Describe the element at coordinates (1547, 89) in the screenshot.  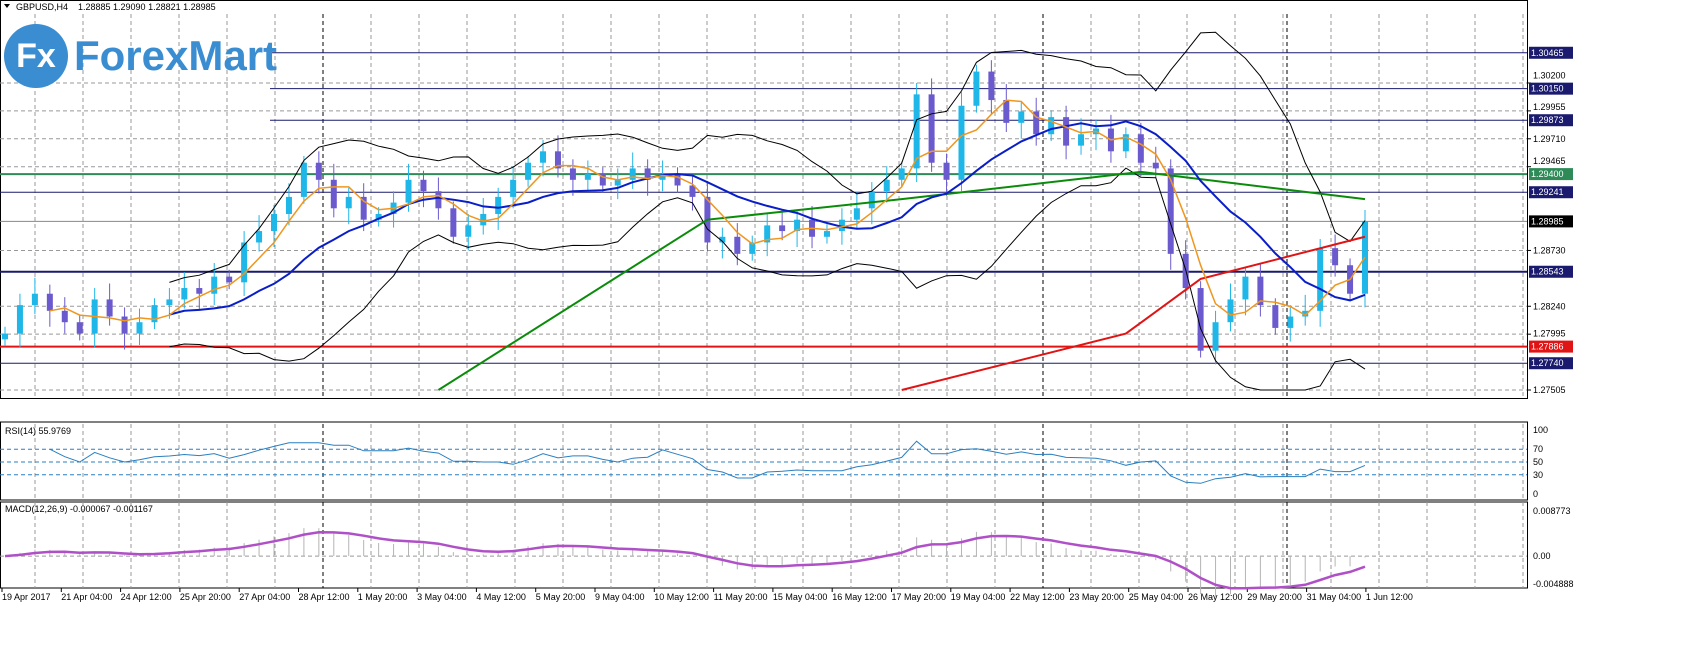
I see `price-level-label: 1.30150` at that location.